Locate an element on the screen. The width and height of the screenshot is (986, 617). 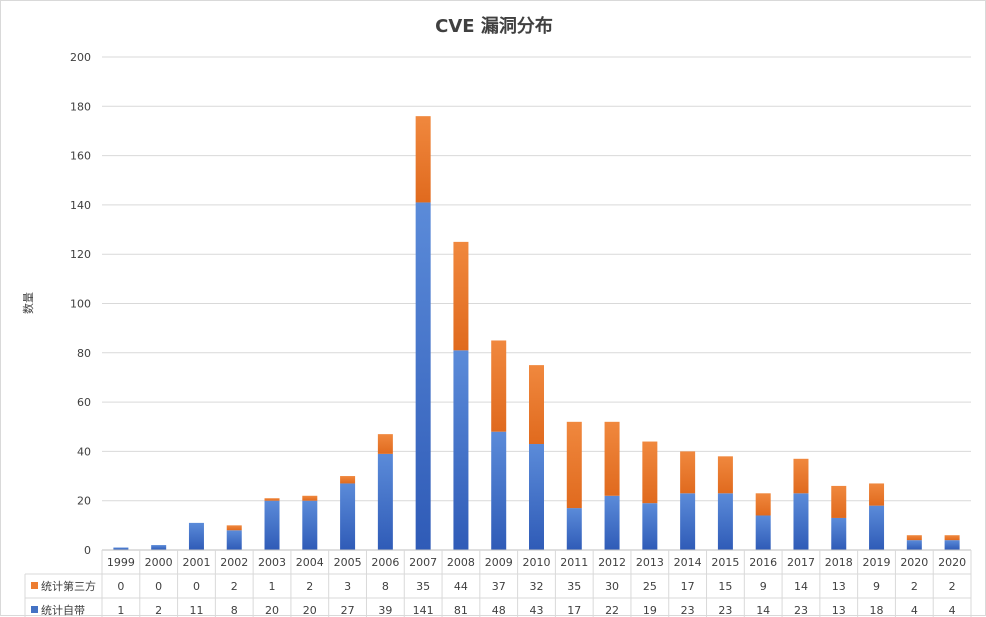
y-tick-label: 40 is located at coordinates (84, 451).